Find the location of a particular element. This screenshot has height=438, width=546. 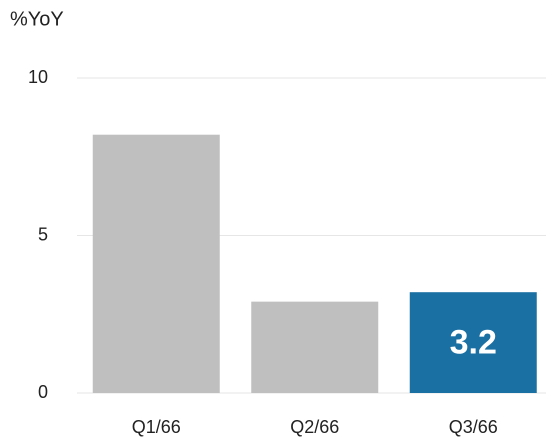

y-axis-label: %YoY is located at coordinates (37, 19).